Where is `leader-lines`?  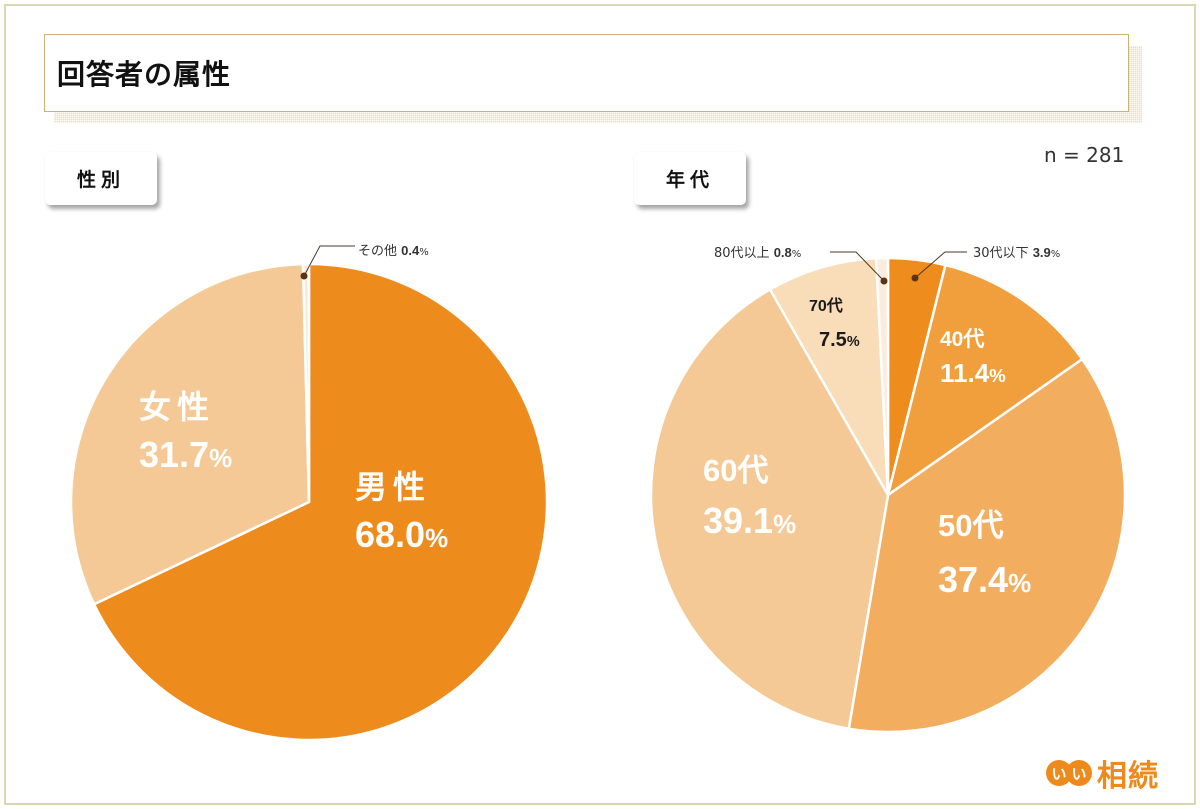
leader-lines is located at coordinates (635, 263).